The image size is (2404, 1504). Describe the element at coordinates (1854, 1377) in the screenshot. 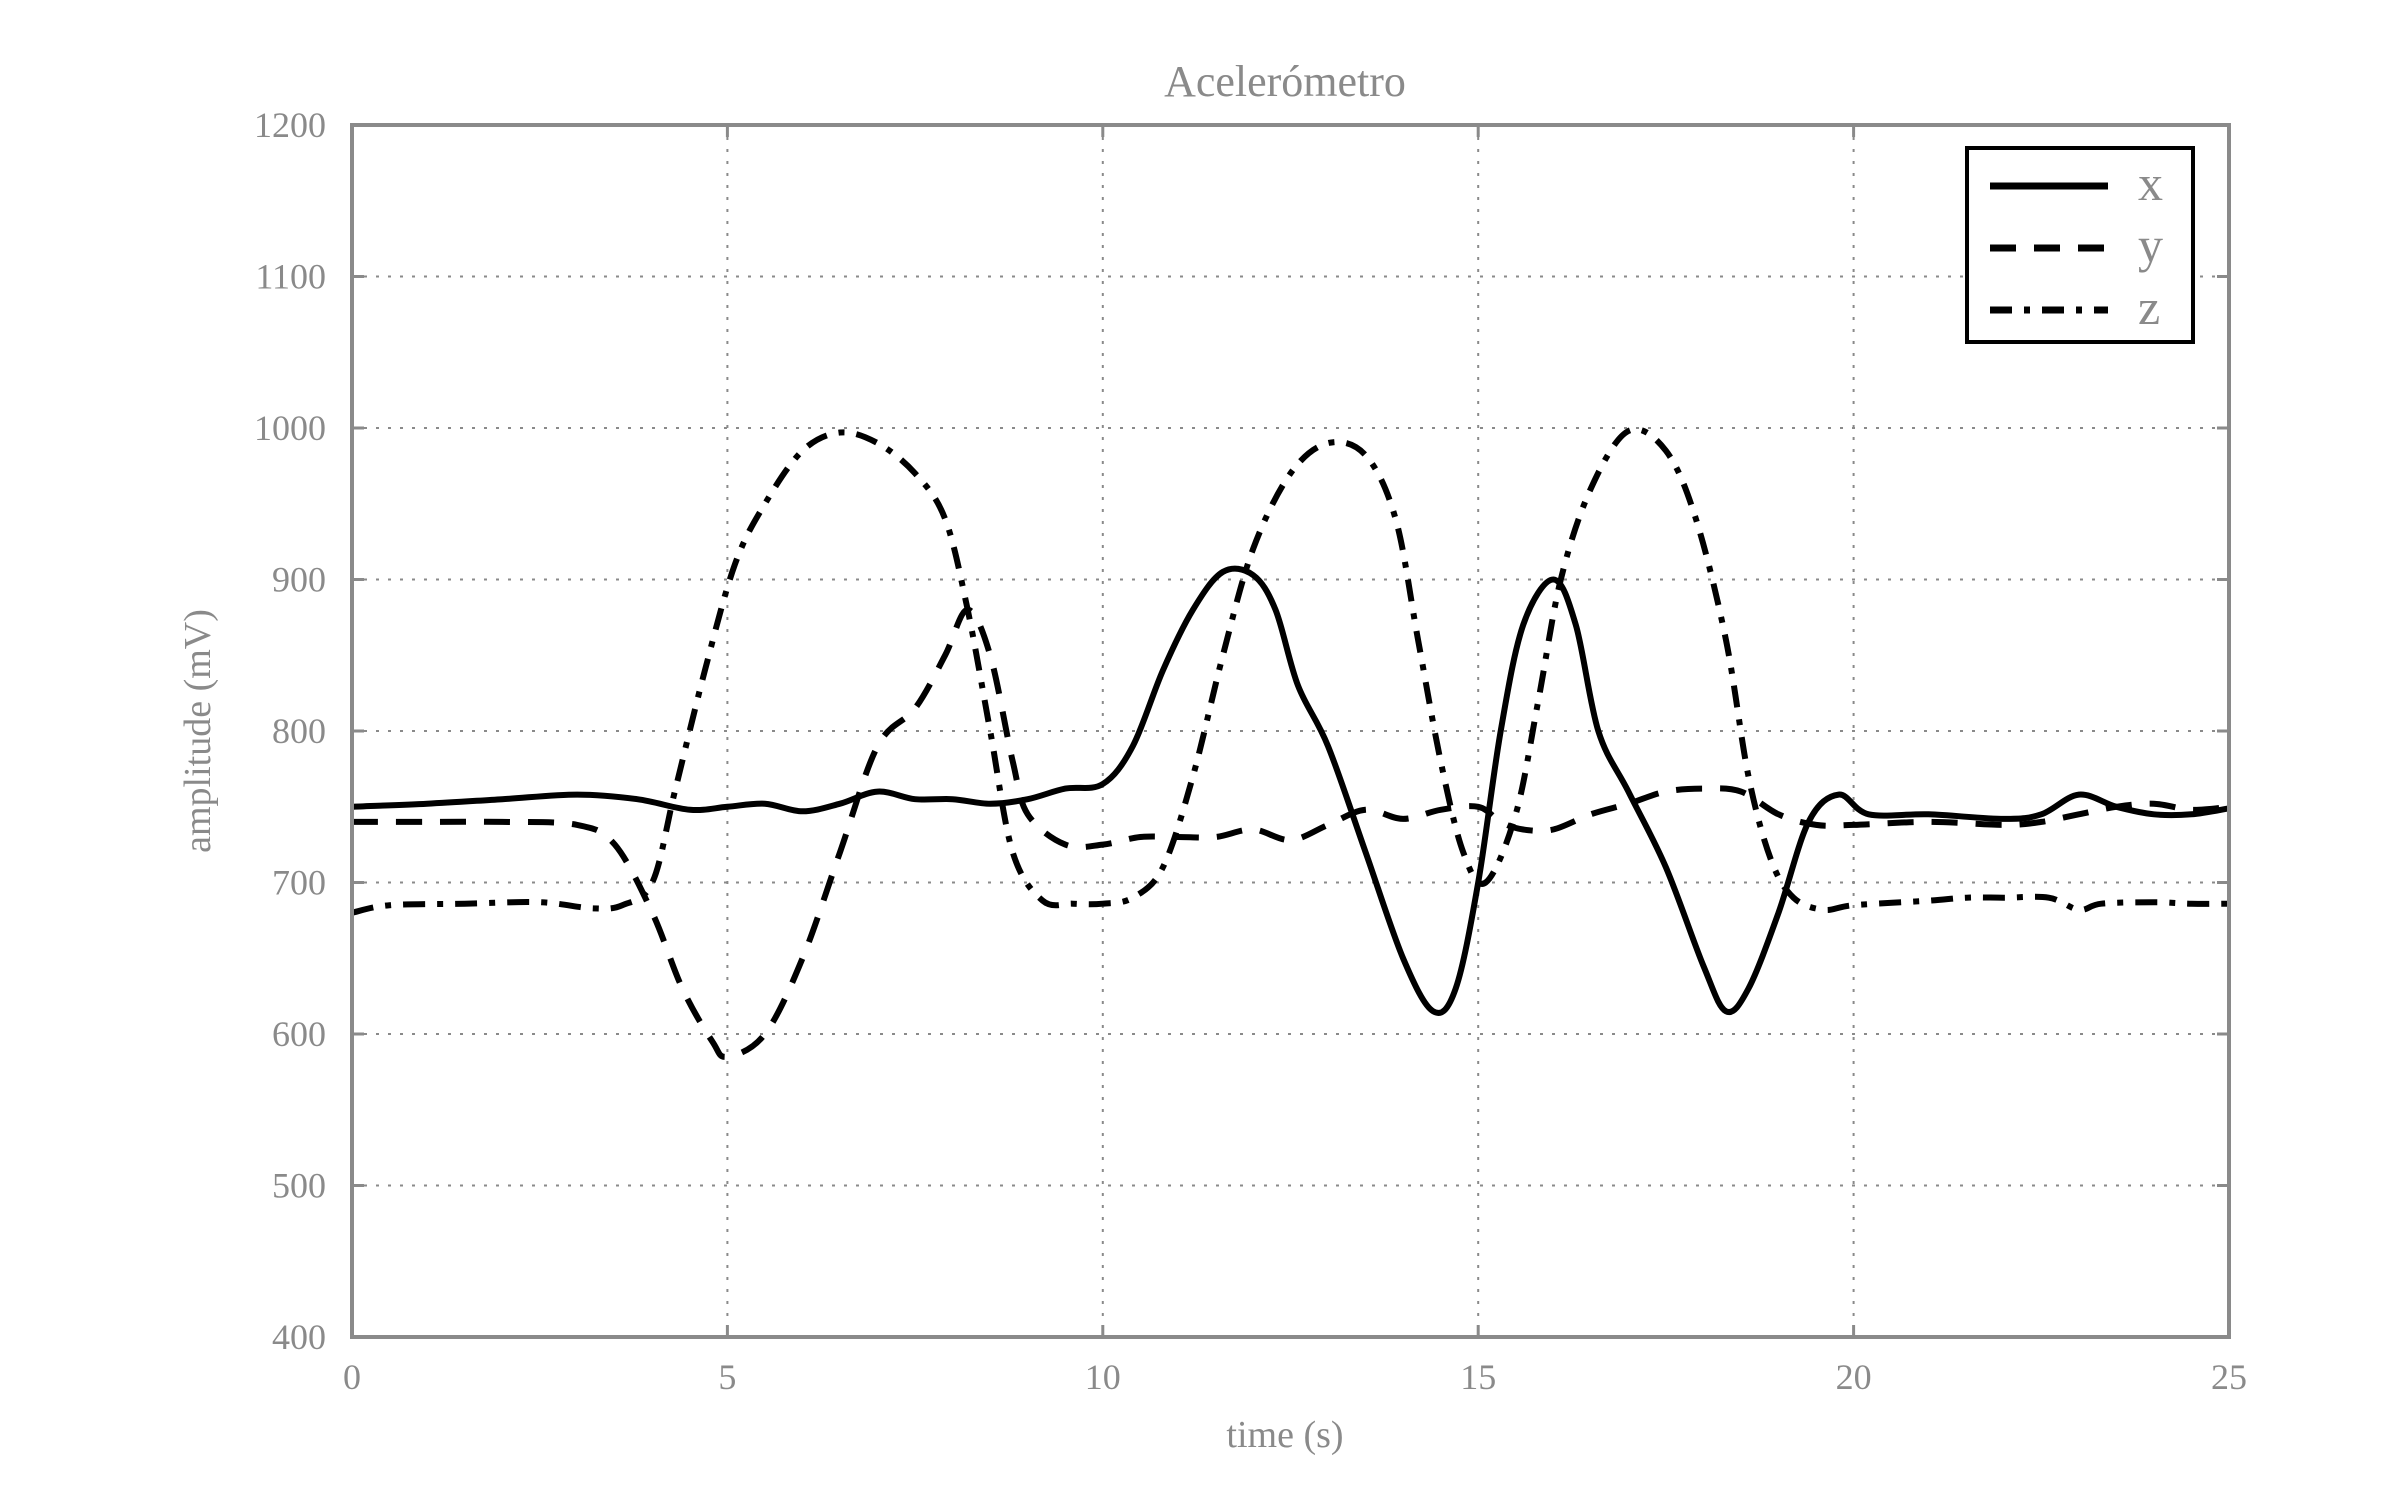

I see `x-tick-label: 20` at that location.